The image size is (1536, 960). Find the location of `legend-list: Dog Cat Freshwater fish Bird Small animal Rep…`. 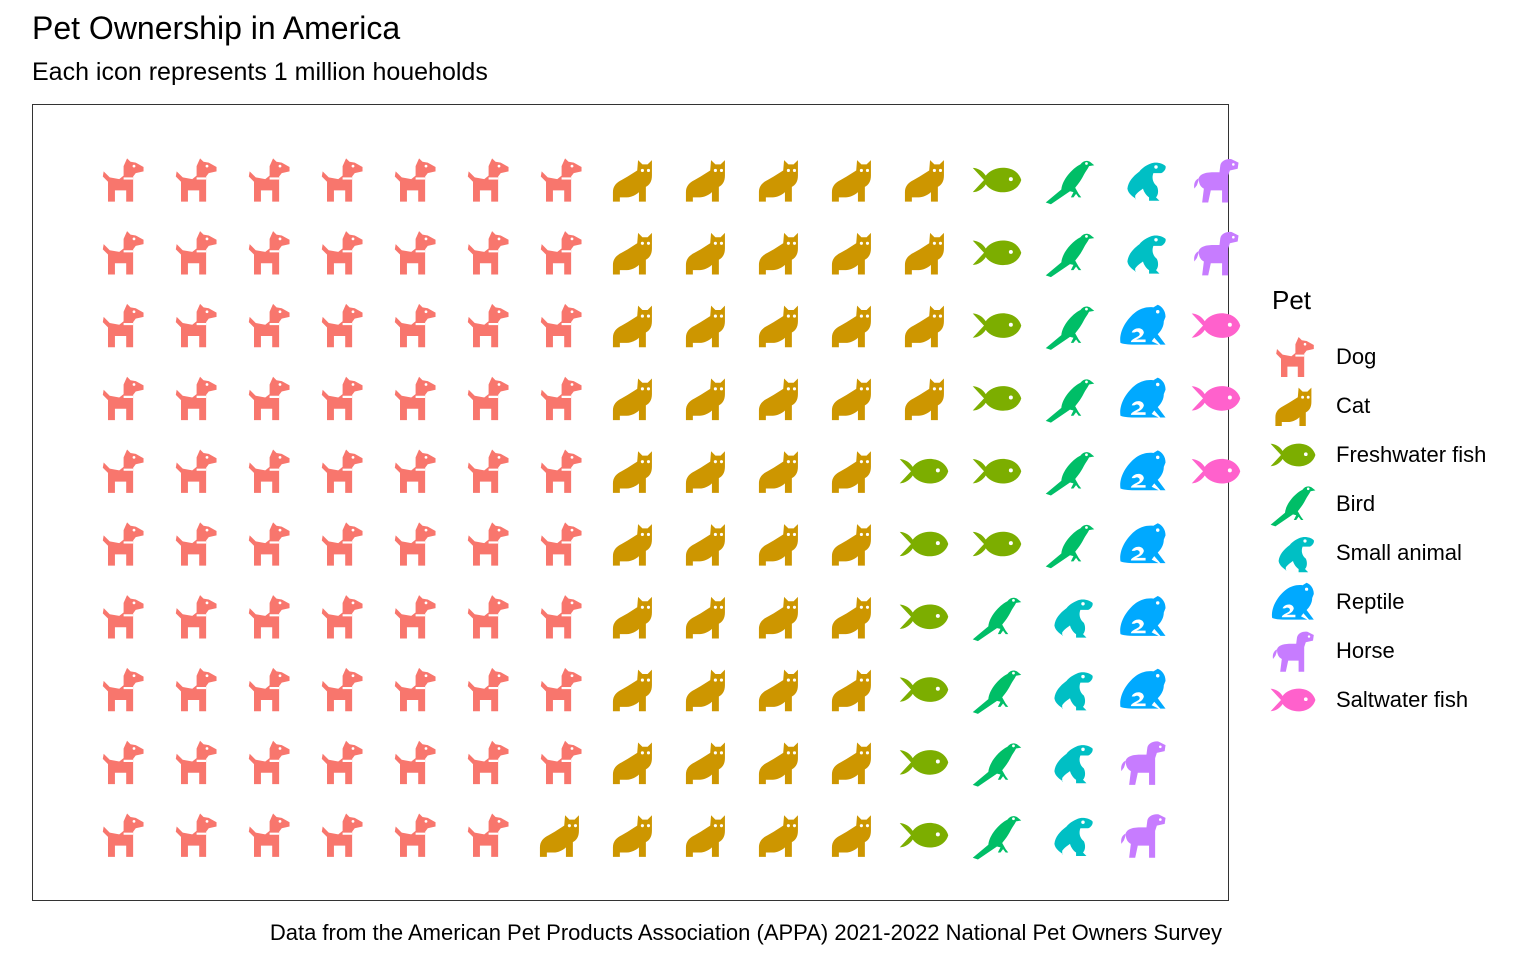

legend-list: Dog Cat Freshwater fish Bird Small animal Rep… is located at coordinates (1397, 528).